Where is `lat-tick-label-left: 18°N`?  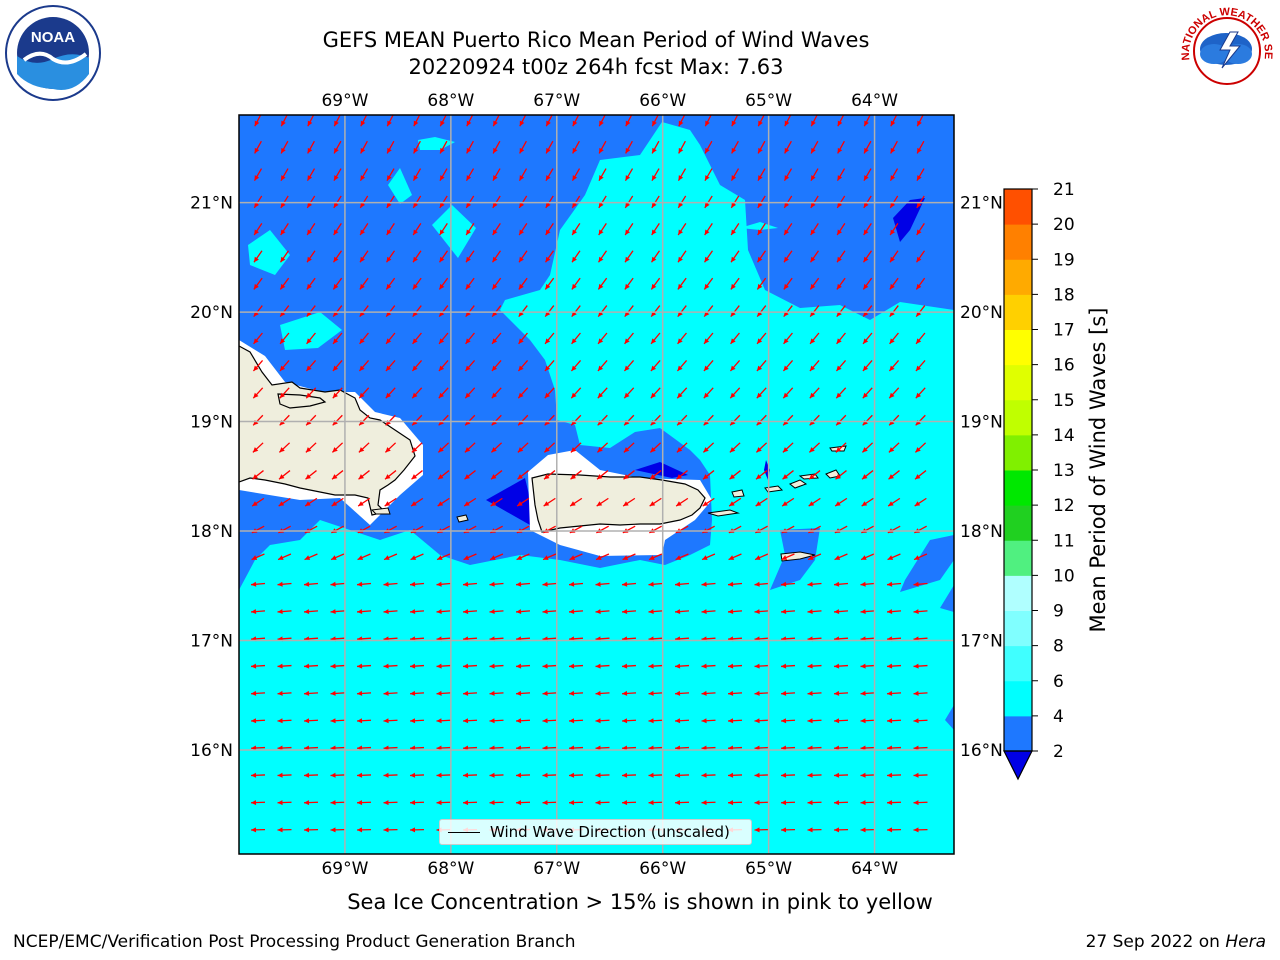 lat-tick-label-left: 18°N is located at coordinates (211, 532).